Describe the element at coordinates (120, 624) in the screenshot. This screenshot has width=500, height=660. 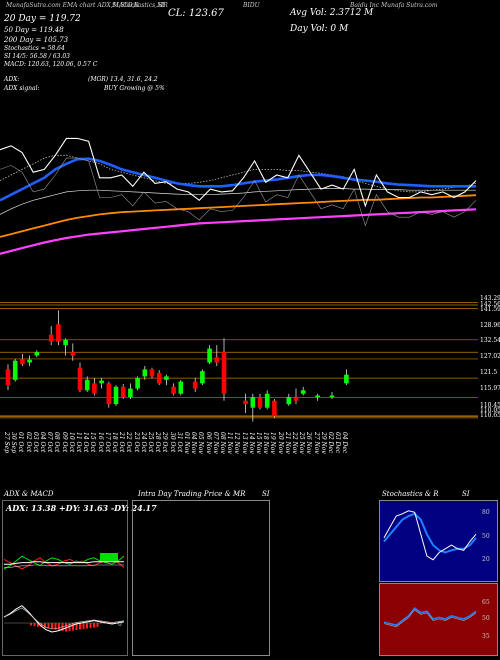
I see `macd-tick-0: 0` at that location.